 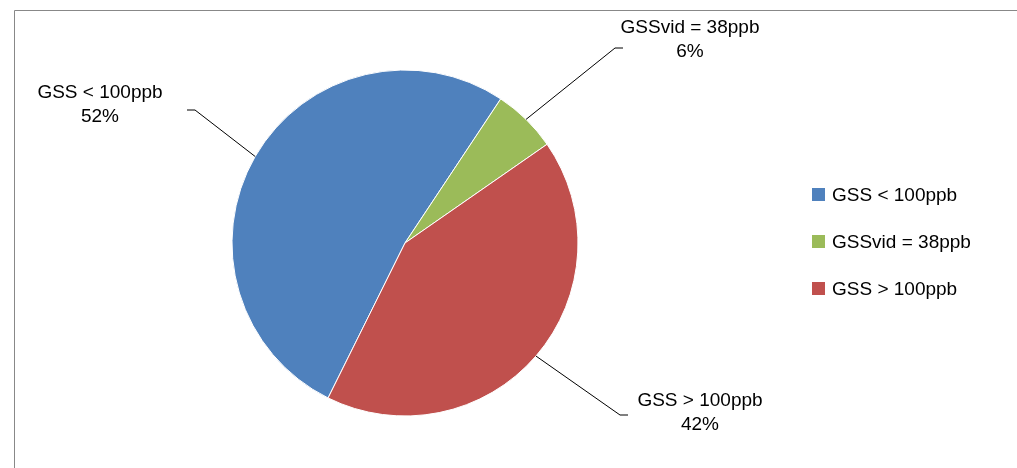 I want to click on slice-label: GSSvid = 38ppb, so click(x=690, y=26).